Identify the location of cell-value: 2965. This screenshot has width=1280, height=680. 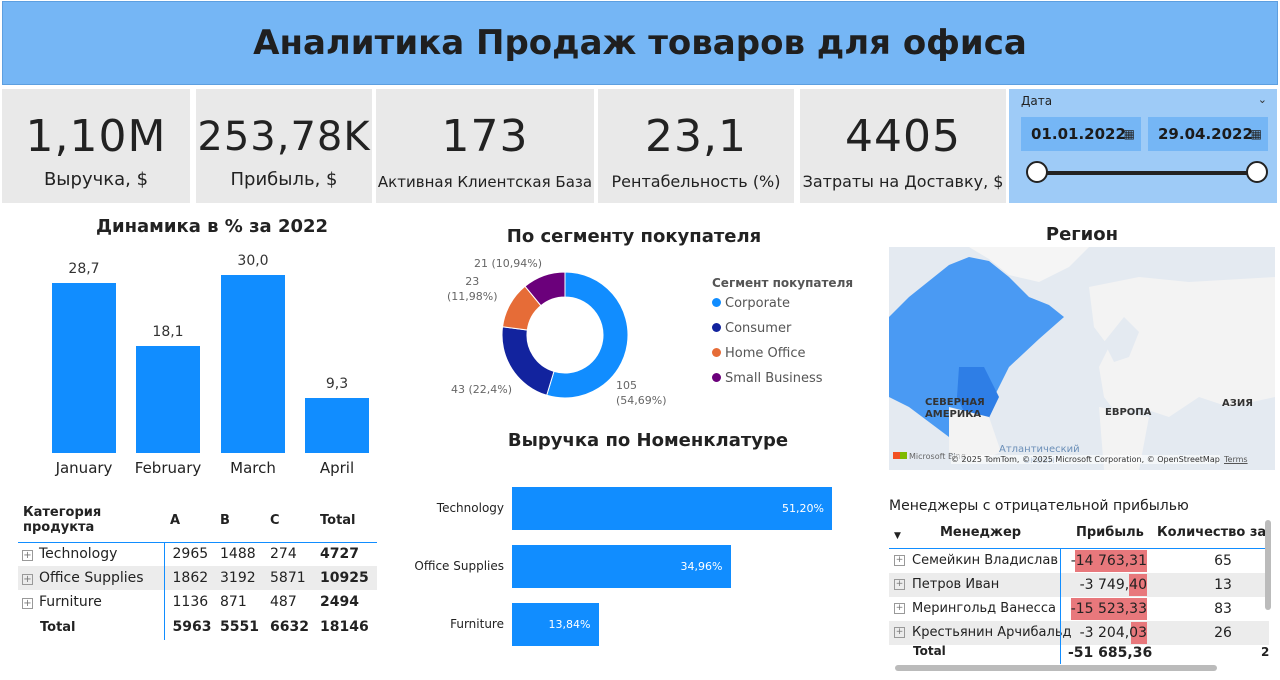
(190, 554).